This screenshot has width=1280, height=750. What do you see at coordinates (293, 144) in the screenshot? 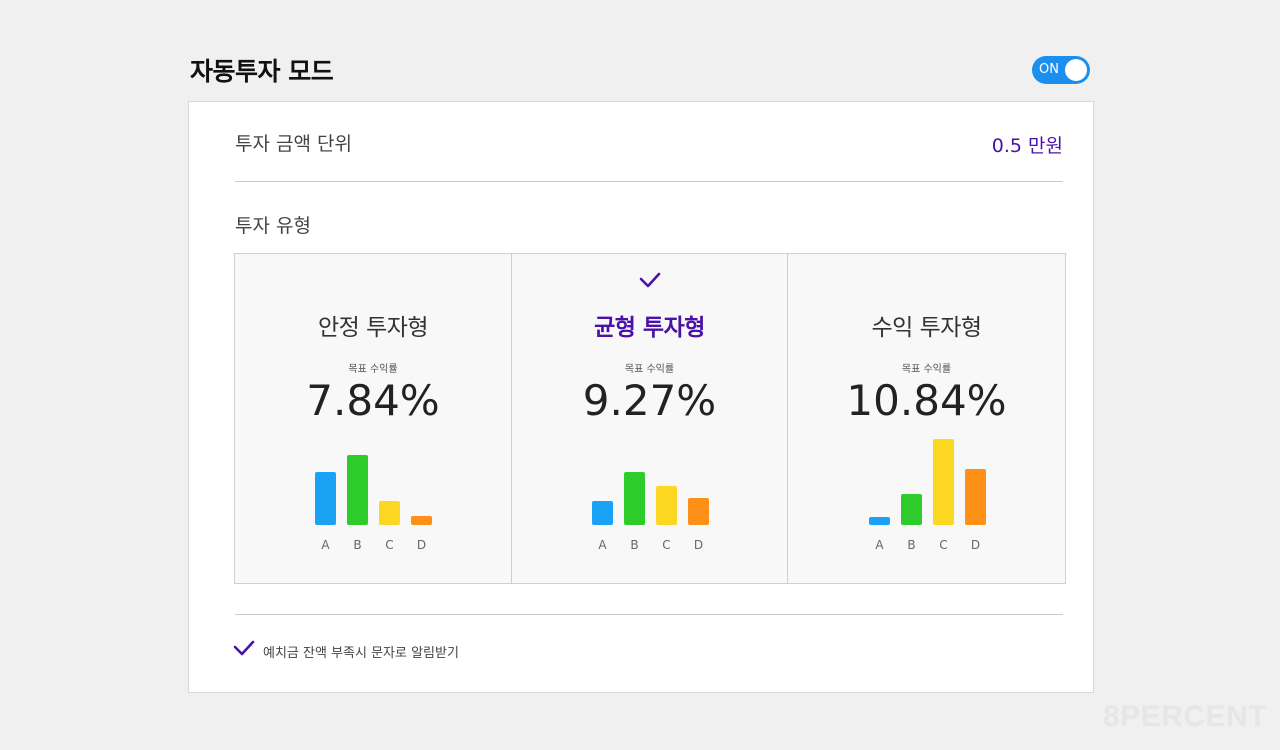
I see `unit-label: 투자 금액 단위` at bounding box center [293, 144].